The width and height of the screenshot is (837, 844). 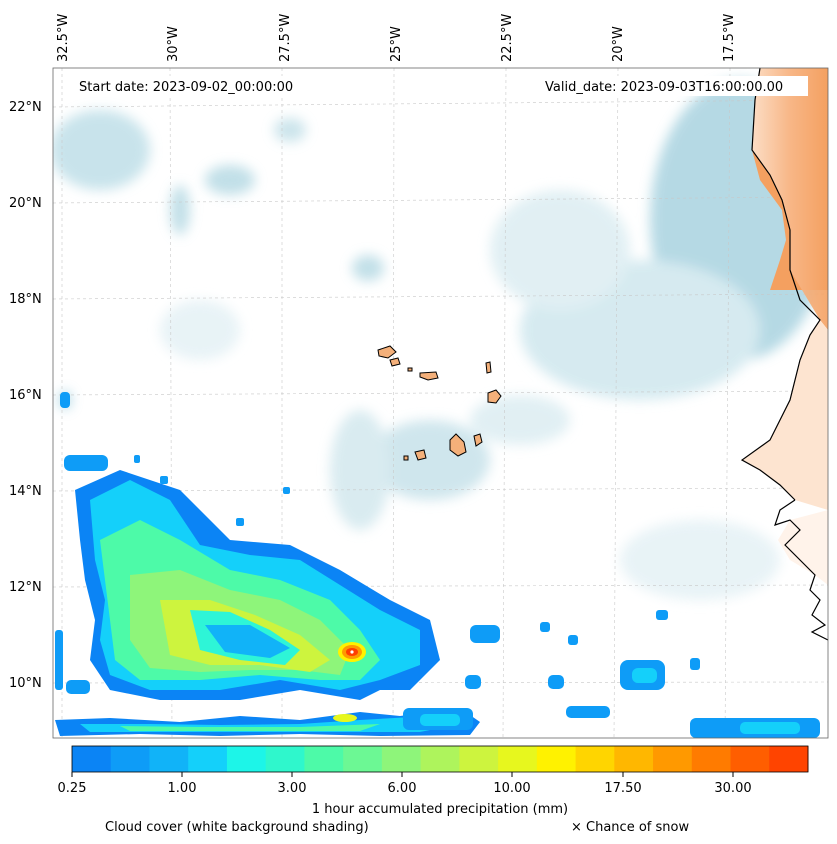 What do you see at coordinates (784, 354) in the screenshot?
I see `land-africa` at bounding box center [784, 354].